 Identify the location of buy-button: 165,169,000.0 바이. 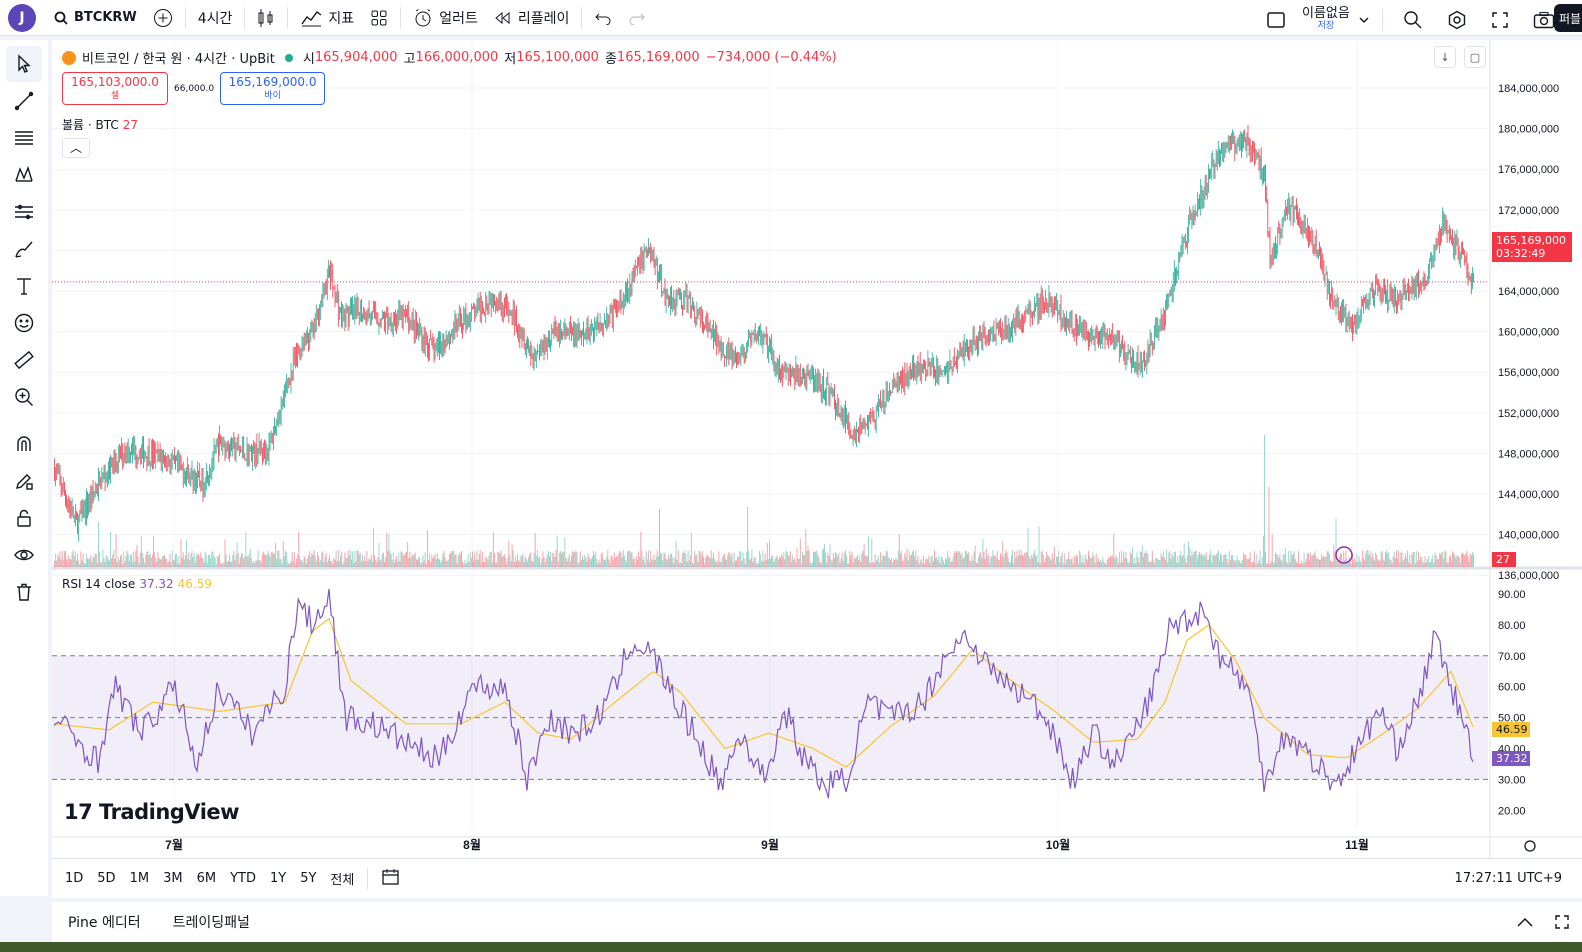
(273, 88).